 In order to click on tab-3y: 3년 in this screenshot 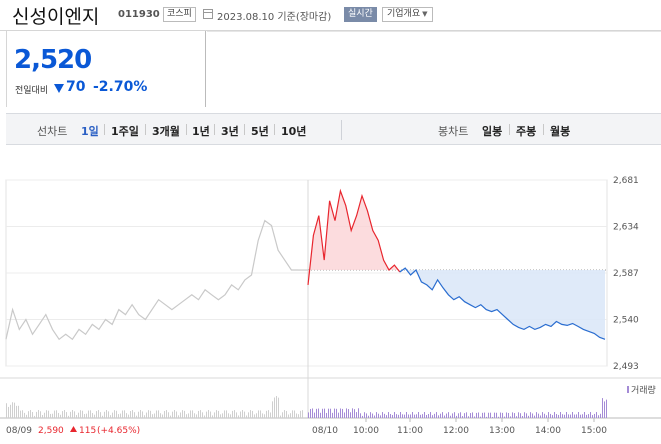, I will do `click(230, 131)`.